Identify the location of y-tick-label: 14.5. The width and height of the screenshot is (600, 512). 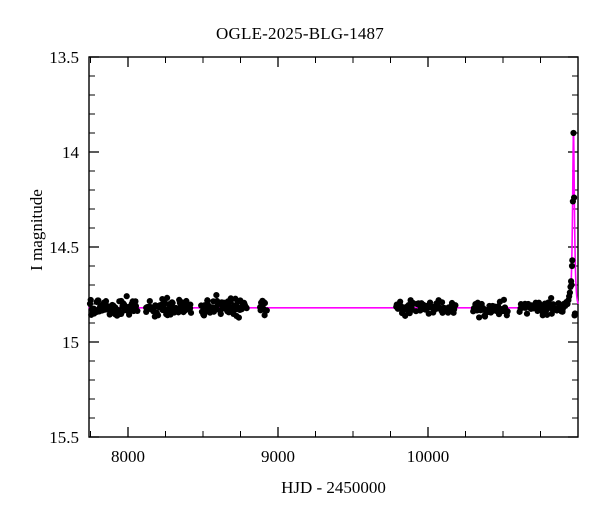
(64, 247).